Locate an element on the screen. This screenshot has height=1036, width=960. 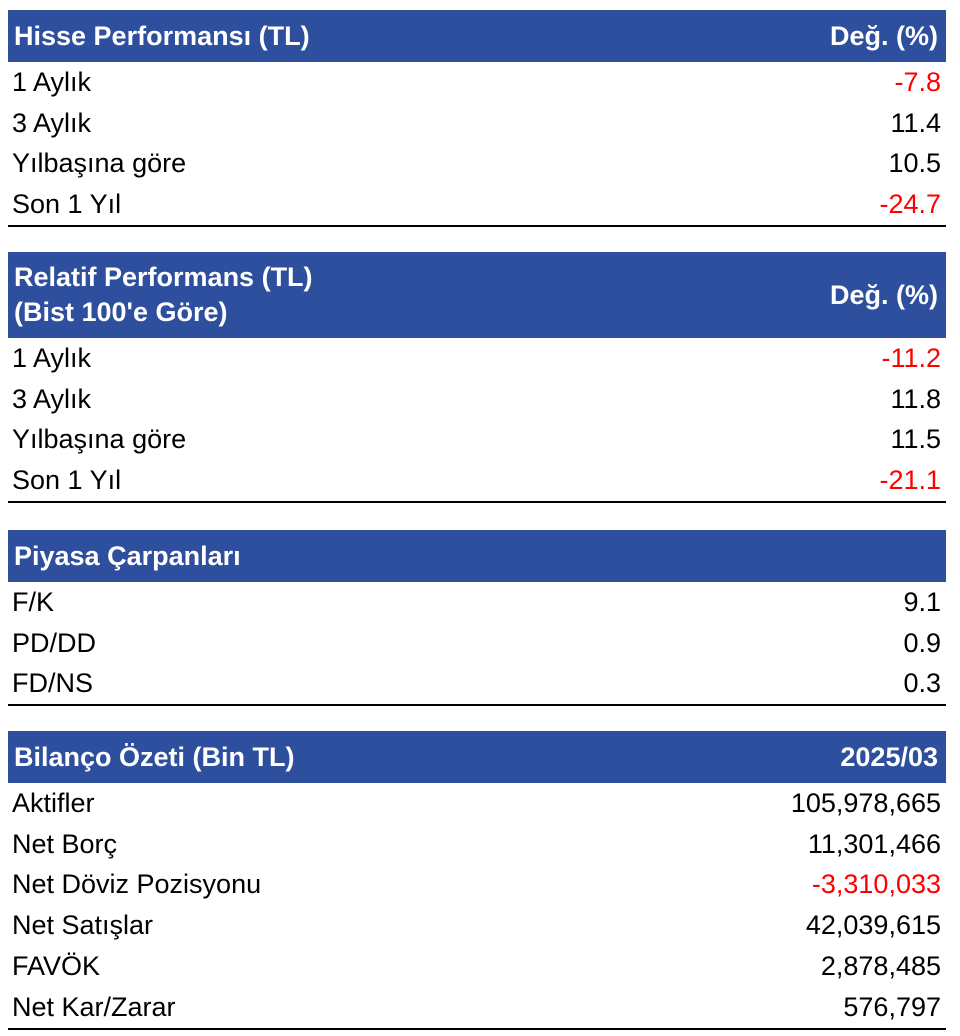
table-row: Son 1 Yıl -24.7 is located at coordinates (477, 204).